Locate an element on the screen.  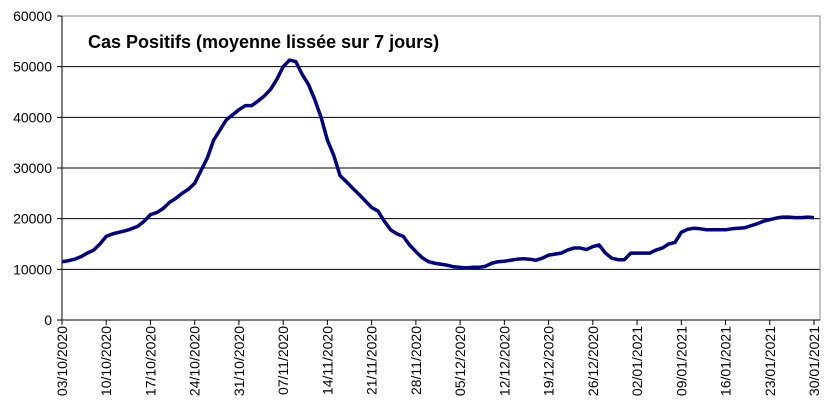
x-tick-label: 21/11/2020 is located at coordinates (372, 360).